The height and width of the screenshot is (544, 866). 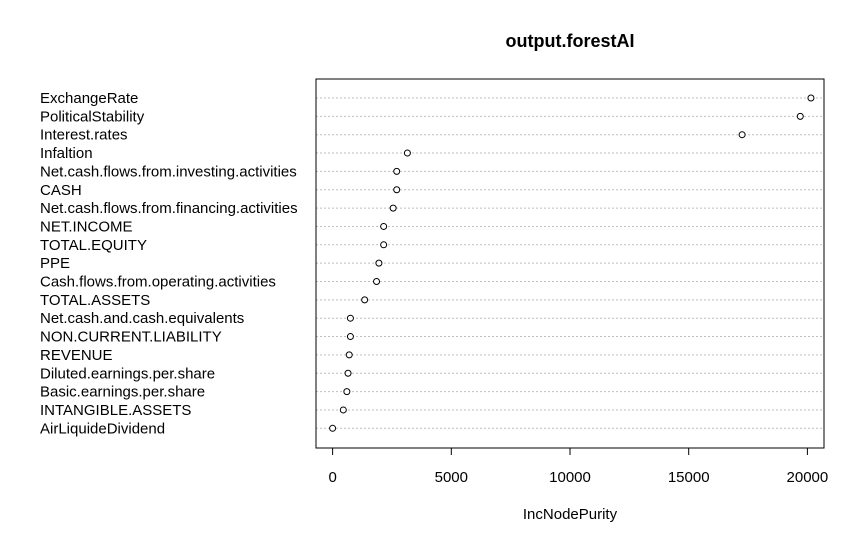 I want to click on x-tick-label: 5000, so click(x=451, y=477).